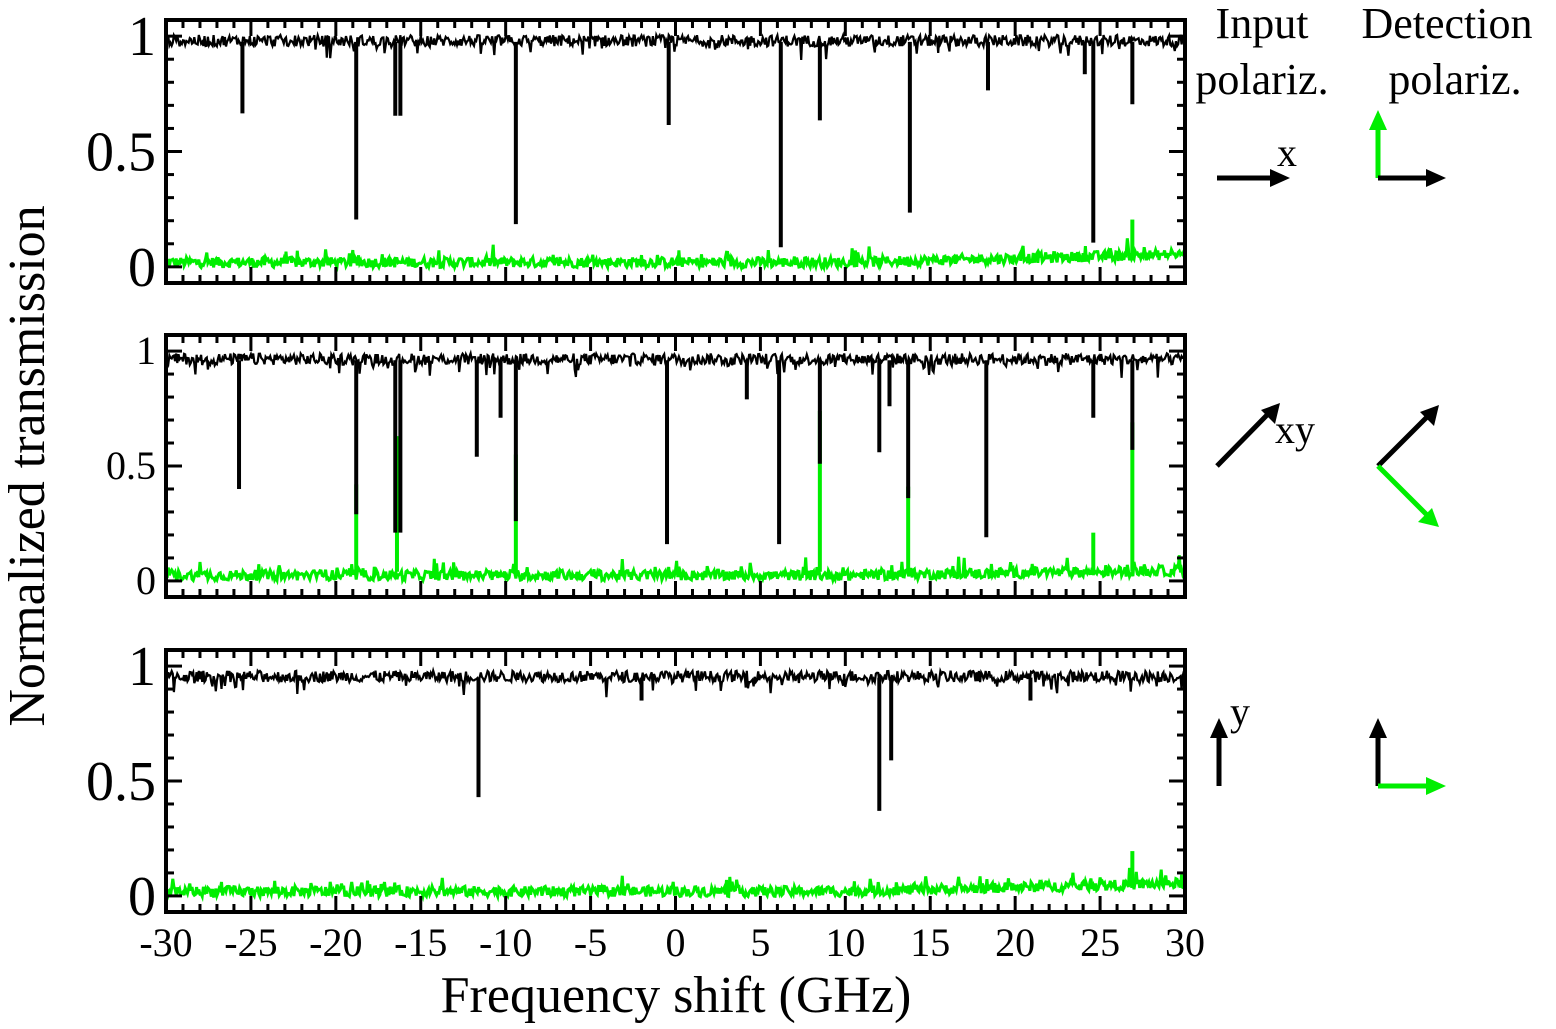 The height and width of the screenshot is (1029, 1556). I want to click on input-polarization-xy: xy, so click(1265, 435).